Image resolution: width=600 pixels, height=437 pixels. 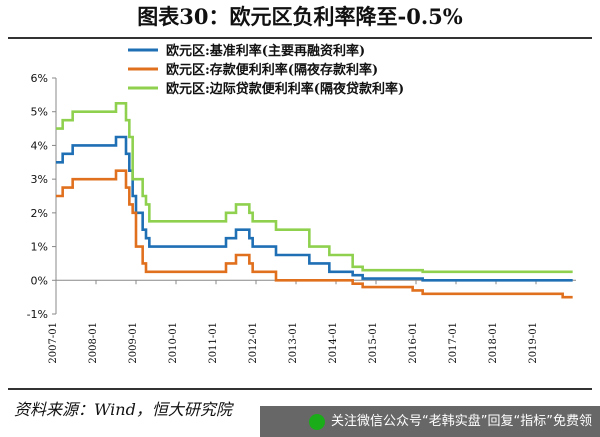 What do you see at coordinates (53, 343) in the screenshot?
I see `x-tick-label: 2007-01` at bounding box center [53, 343].